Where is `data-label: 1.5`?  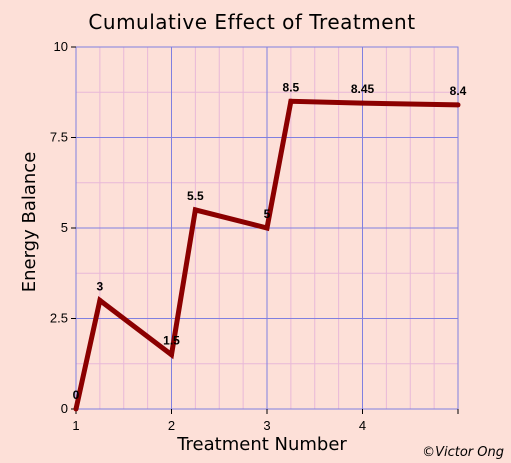 data-label: 1.5 is located at coordinates (171, 341).